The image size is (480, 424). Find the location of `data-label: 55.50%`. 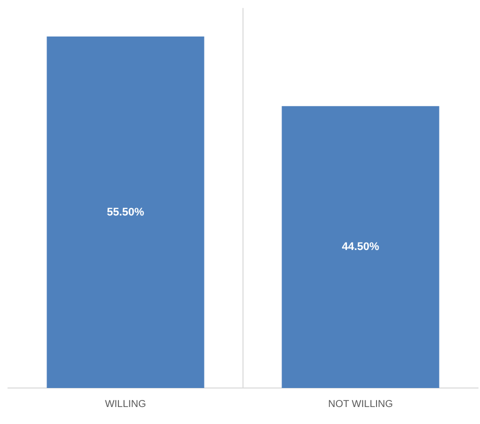

data-label: 55.50% is located at coordinates (125, 212).